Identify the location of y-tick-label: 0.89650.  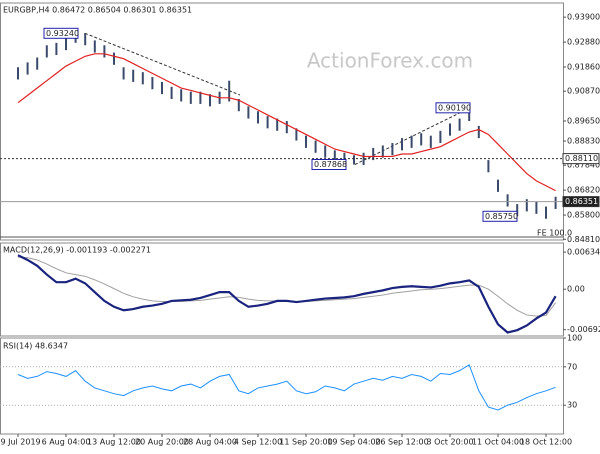
(583, 121).